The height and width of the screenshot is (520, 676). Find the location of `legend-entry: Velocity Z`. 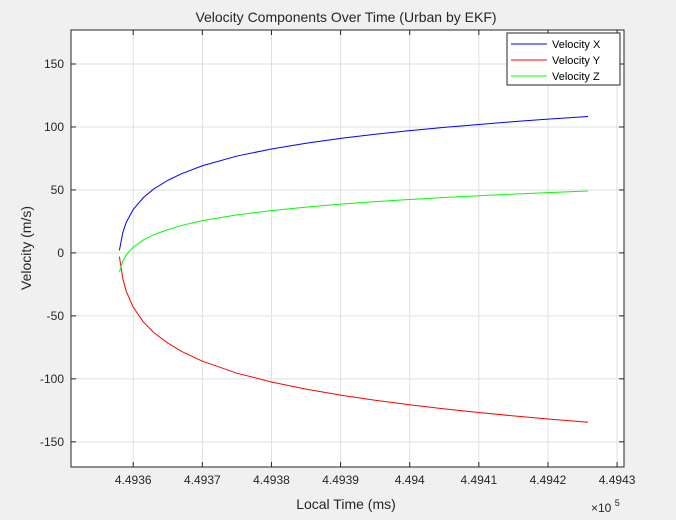

legend-entry: Velocity Z is located at coordinates (576, 77).